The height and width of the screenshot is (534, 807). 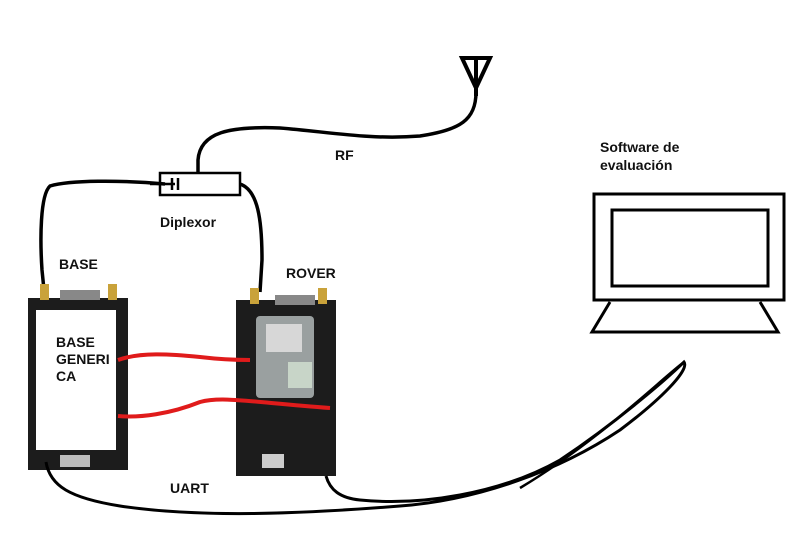 I want to click on rf-cable, so click(x=337, y=139).